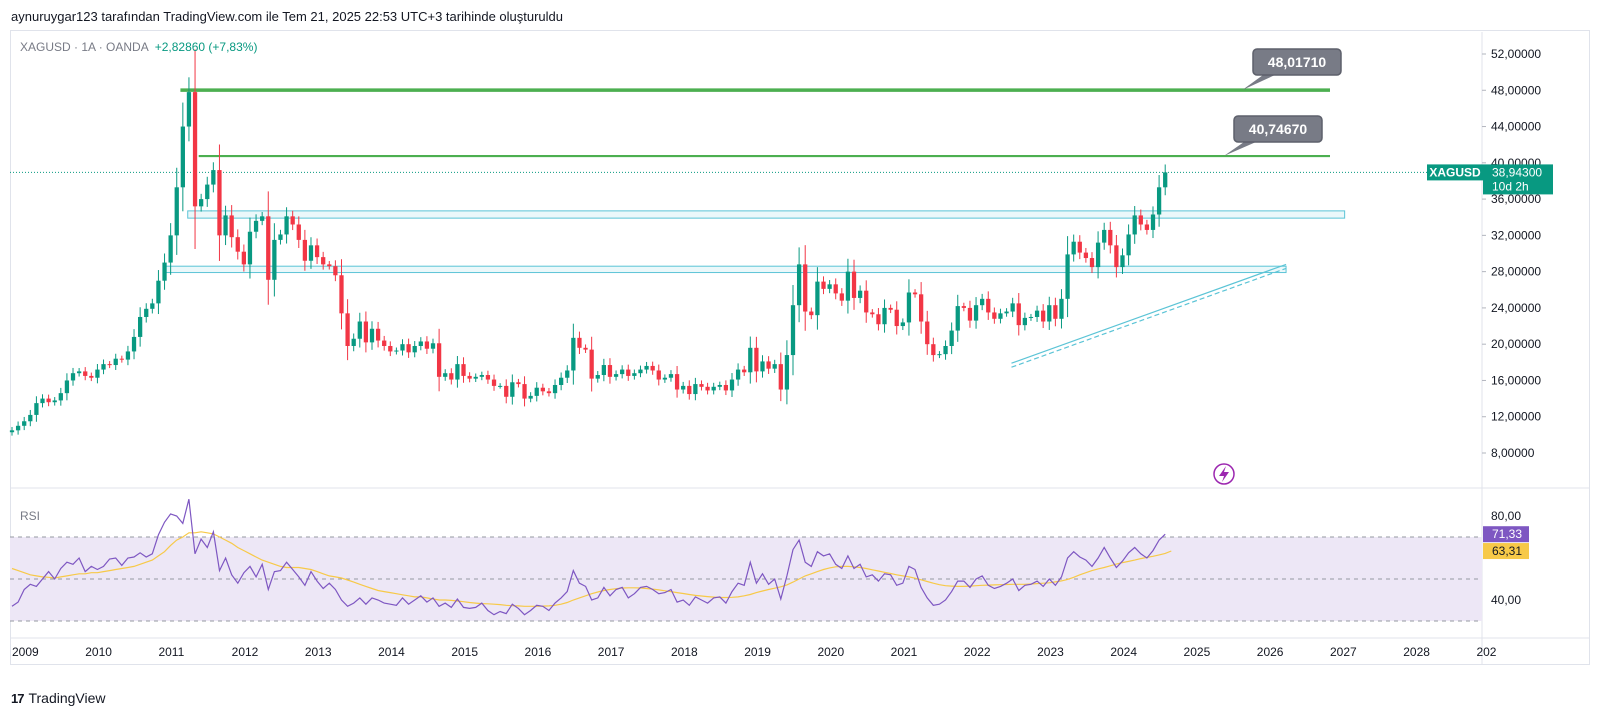 The height and width of the screenshot is (718, 1600). Describe the element at coordinates (1518, 179) in the screenshot. I see `current-price-bg` at that location.